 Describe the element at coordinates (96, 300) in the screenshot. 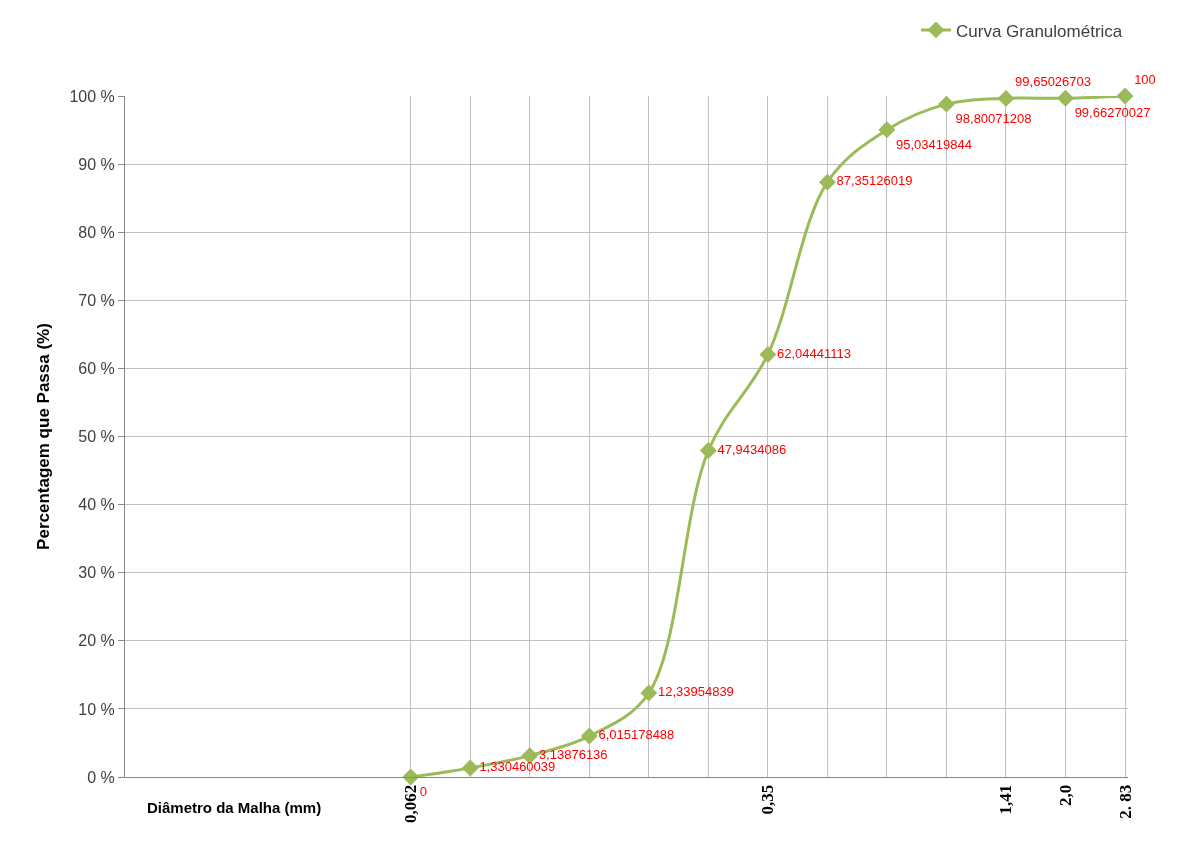

I see `y-tick-label: 70 %` at that location.